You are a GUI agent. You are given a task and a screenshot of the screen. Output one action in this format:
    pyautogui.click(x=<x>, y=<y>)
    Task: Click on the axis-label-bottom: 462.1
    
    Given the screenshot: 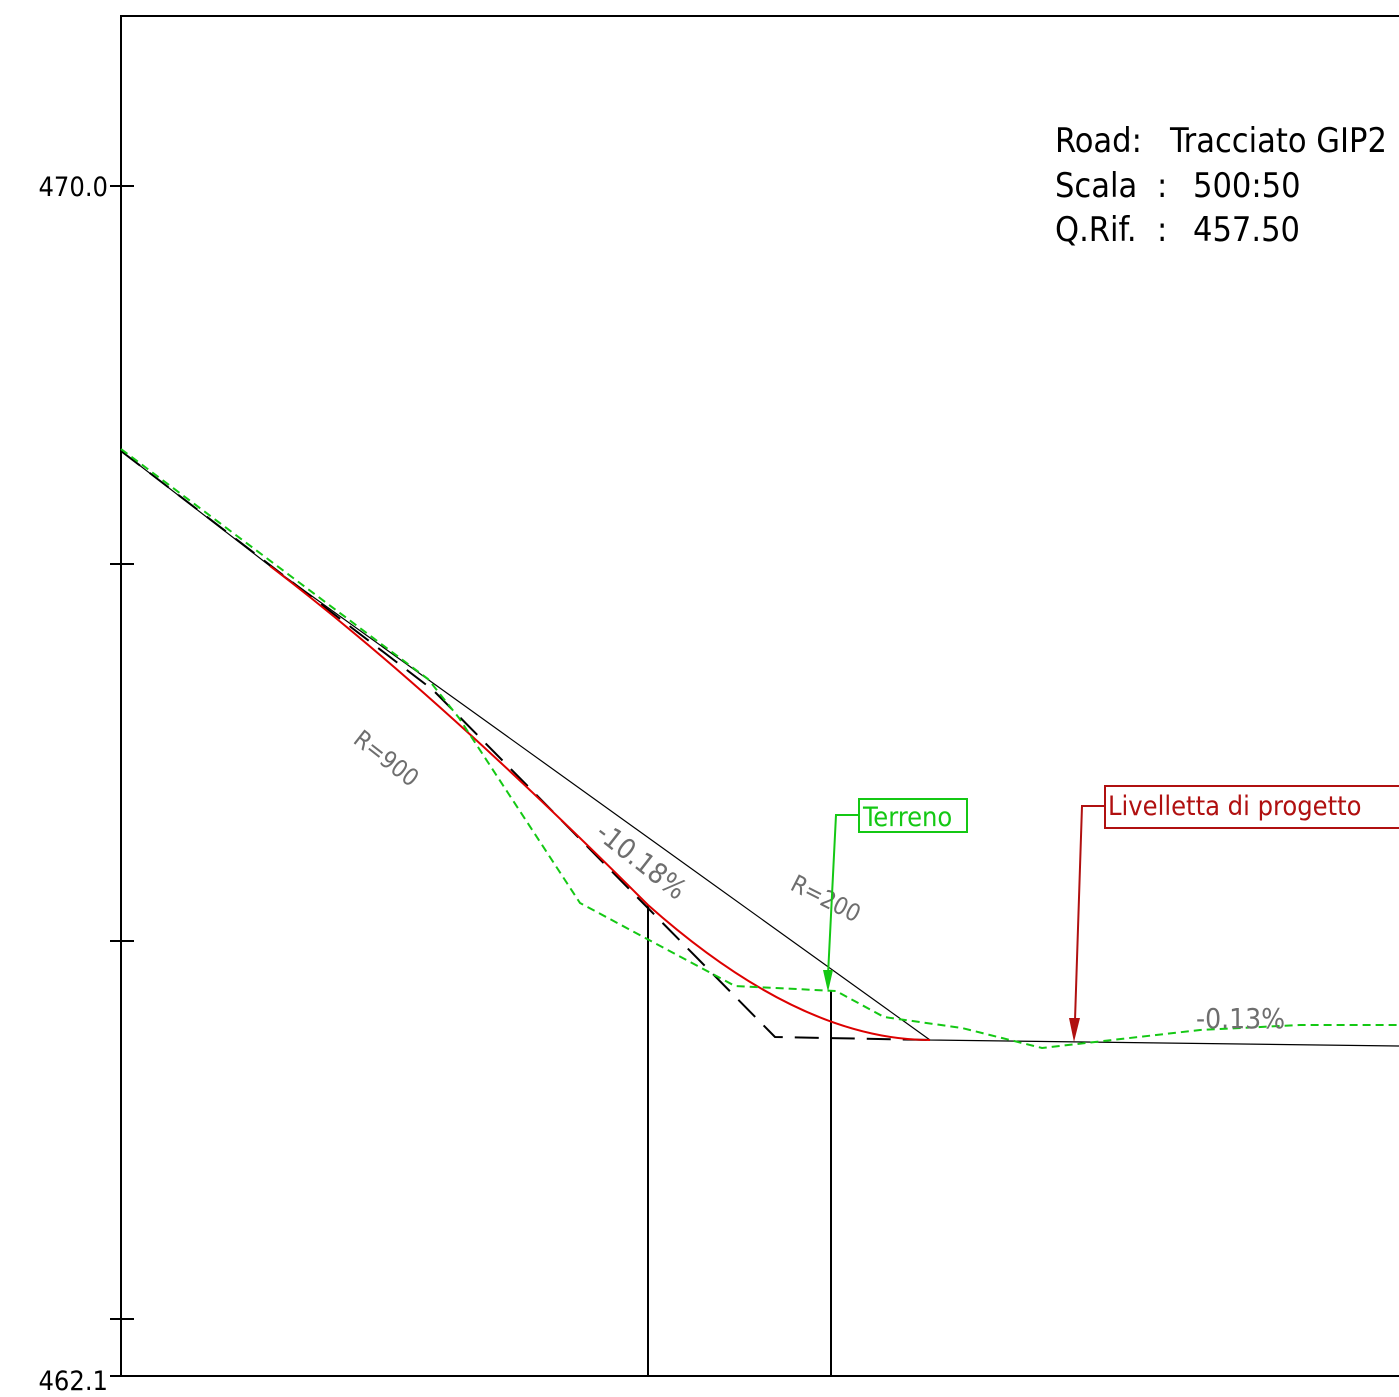 What is the action you would take?
    pyautogui.click(x=73, y=1381)
    